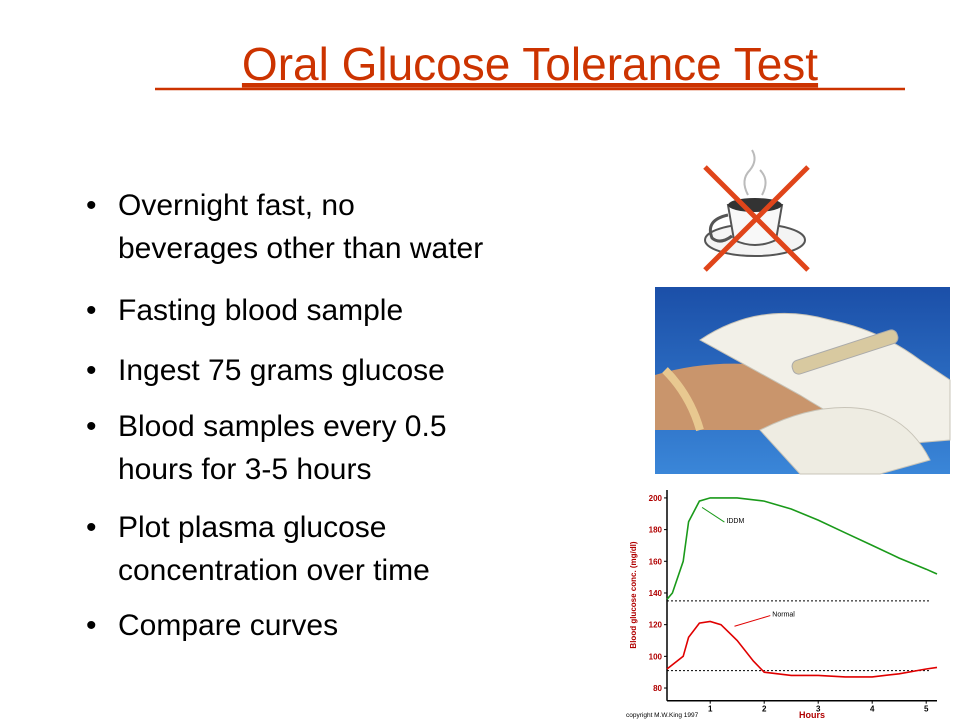 The height and width of the screenshot is (725, 960). I want to click on bullet-text: Compare curves, so click(228, 625).